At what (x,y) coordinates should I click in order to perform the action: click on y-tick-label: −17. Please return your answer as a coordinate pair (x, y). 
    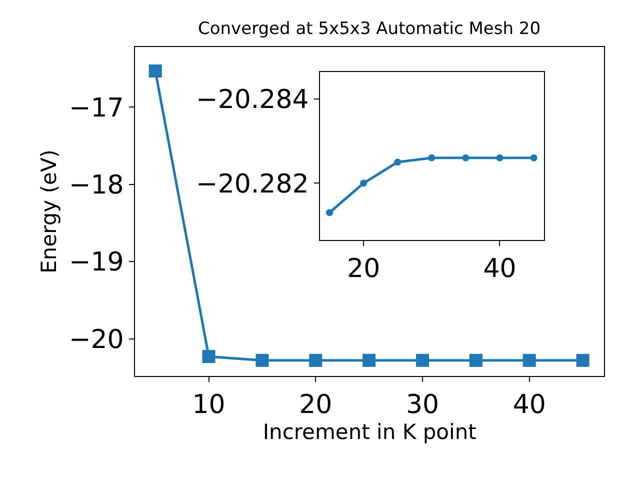
    Looking at the image, I should click on (96, 108).